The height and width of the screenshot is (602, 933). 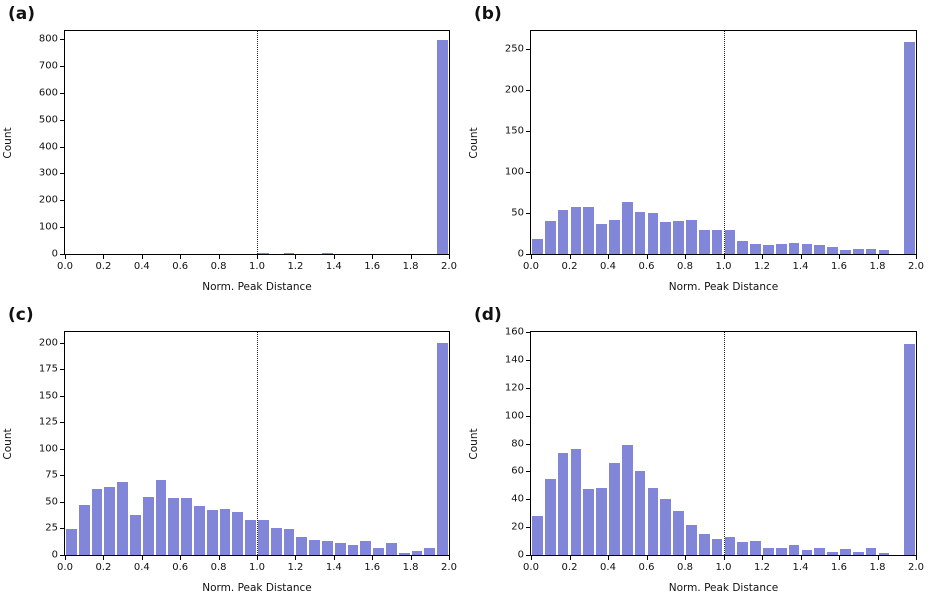 I want to click on panel-letter-label: (c), so click(x=21, y=315).